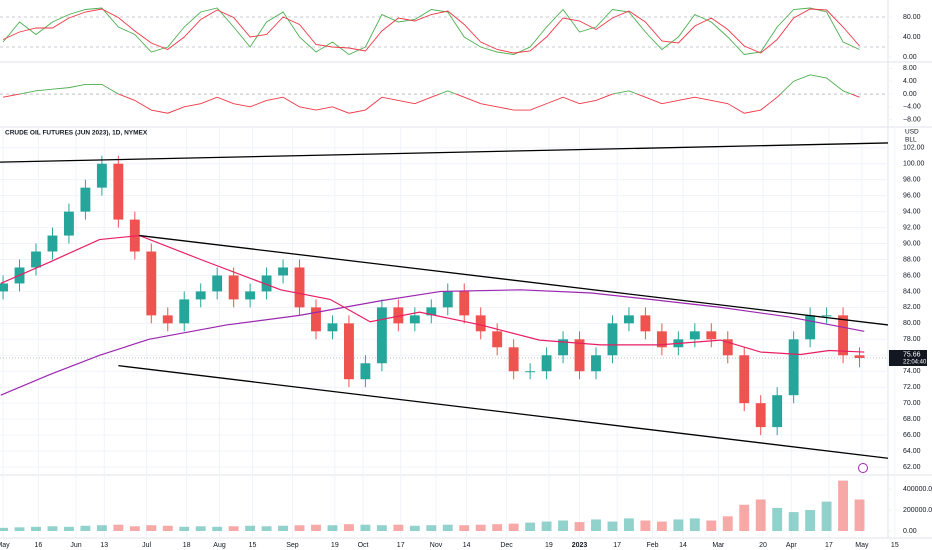 The width and height of the screenshot is (932, 550). What do you see at coordinates (435, 84) in the screenshot?
I see `oscillator-line` at bounding box center [435, 84].